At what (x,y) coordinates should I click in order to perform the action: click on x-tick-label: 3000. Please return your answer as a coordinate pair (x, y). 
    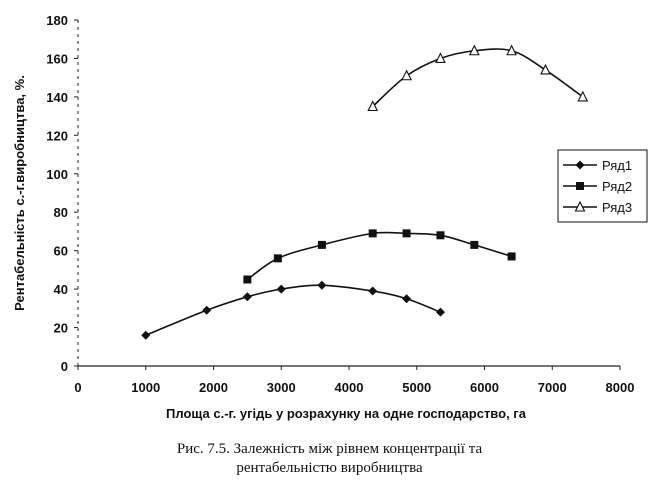
    Looking at the image, I should click on (281, 387).